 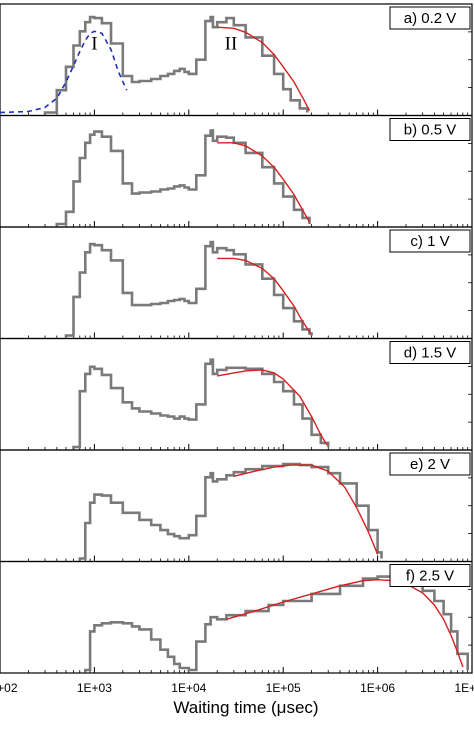 I want to click on panel-label-text: b) 0.5 V, so click(x=430, y=130).